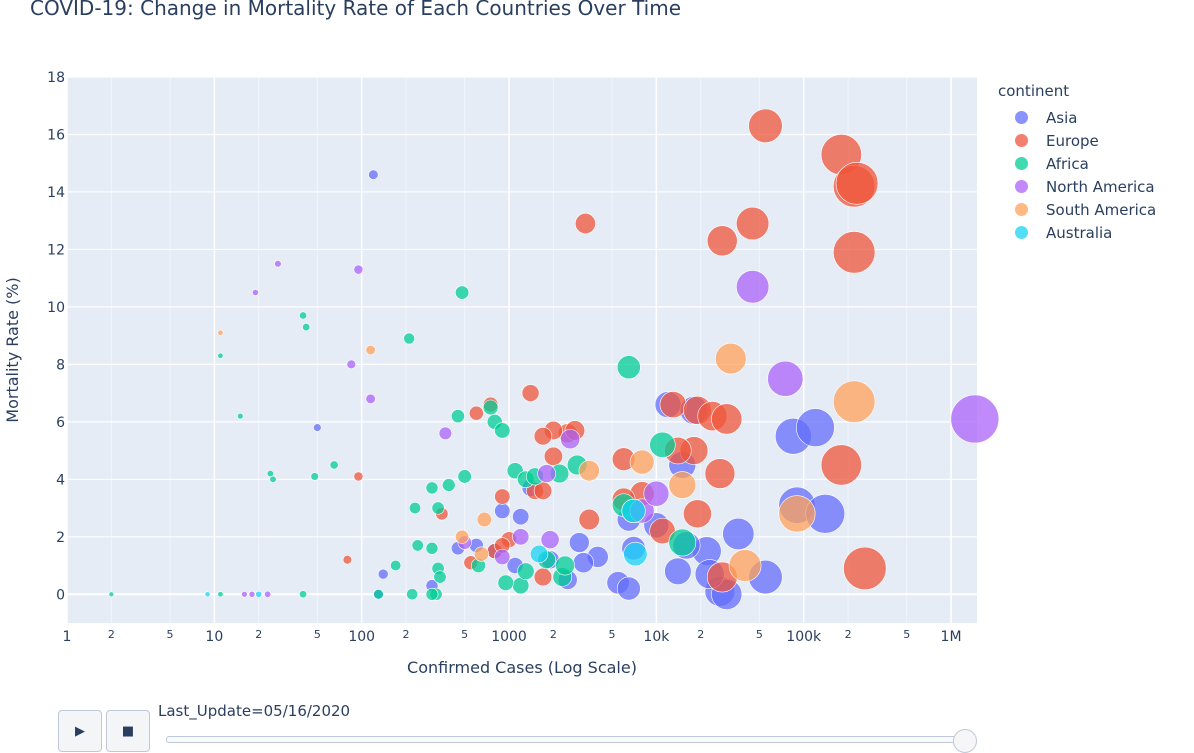  What do you see at coordinates (1077, 140) in the screenshot?
I see `legend-item-europe: Europe` at bounding box center [1077, 140].